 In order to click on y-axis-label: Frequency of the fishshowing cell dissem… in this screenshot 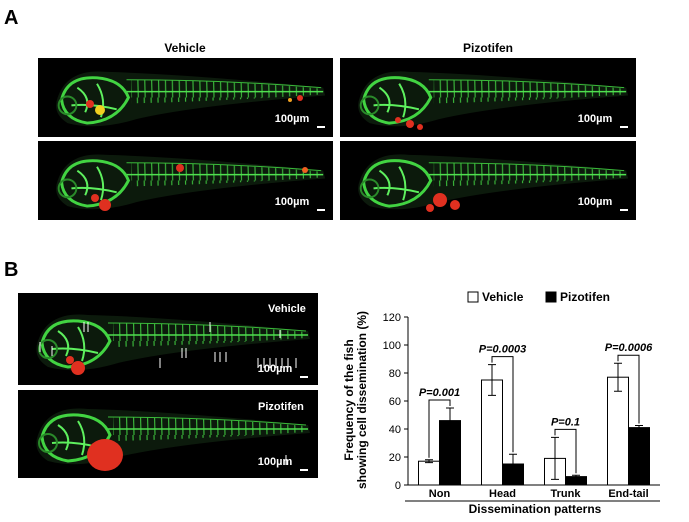, I will do `click(355, 400)`.